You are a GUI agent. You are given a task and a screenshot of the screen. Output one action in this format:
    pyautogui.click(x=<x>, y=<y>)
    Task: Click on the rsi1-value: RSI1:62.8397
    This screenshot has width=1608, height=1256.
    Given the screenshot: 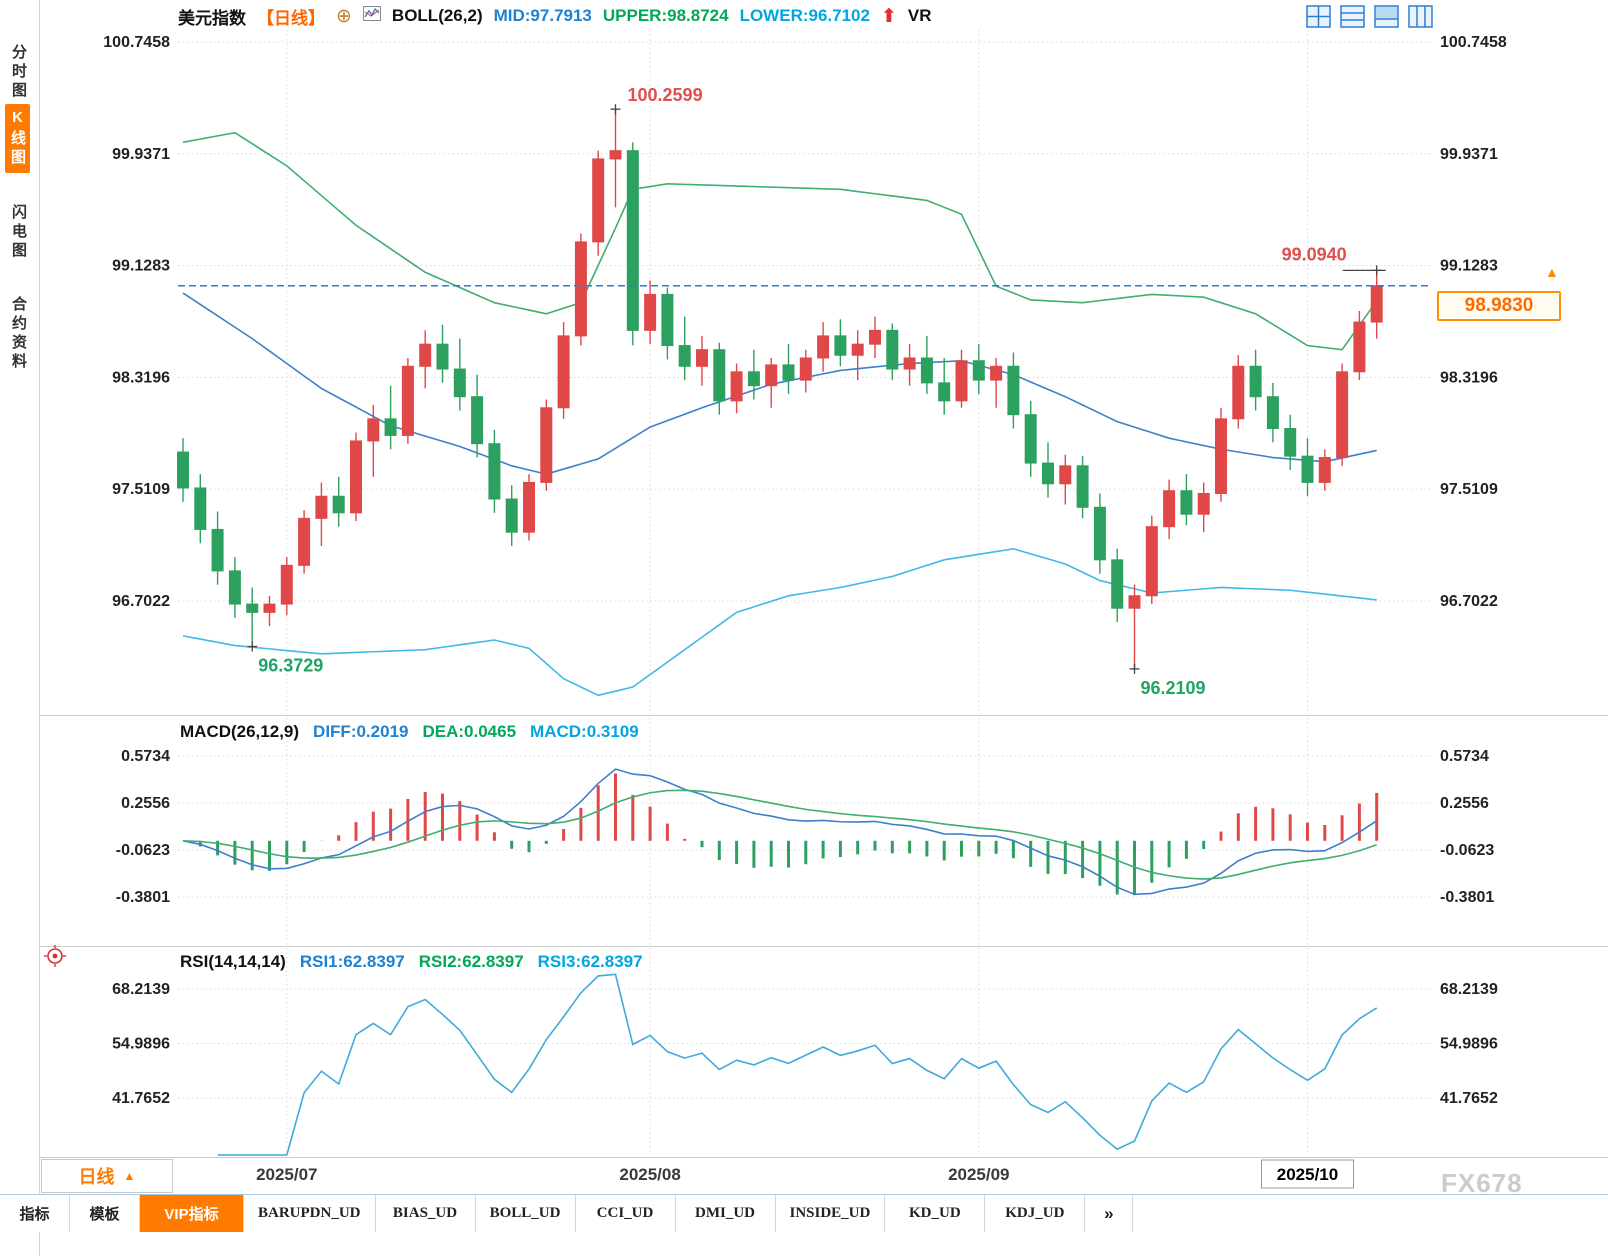 What is the action you would take?
    pyautogui.click(x=352, y=961)
    